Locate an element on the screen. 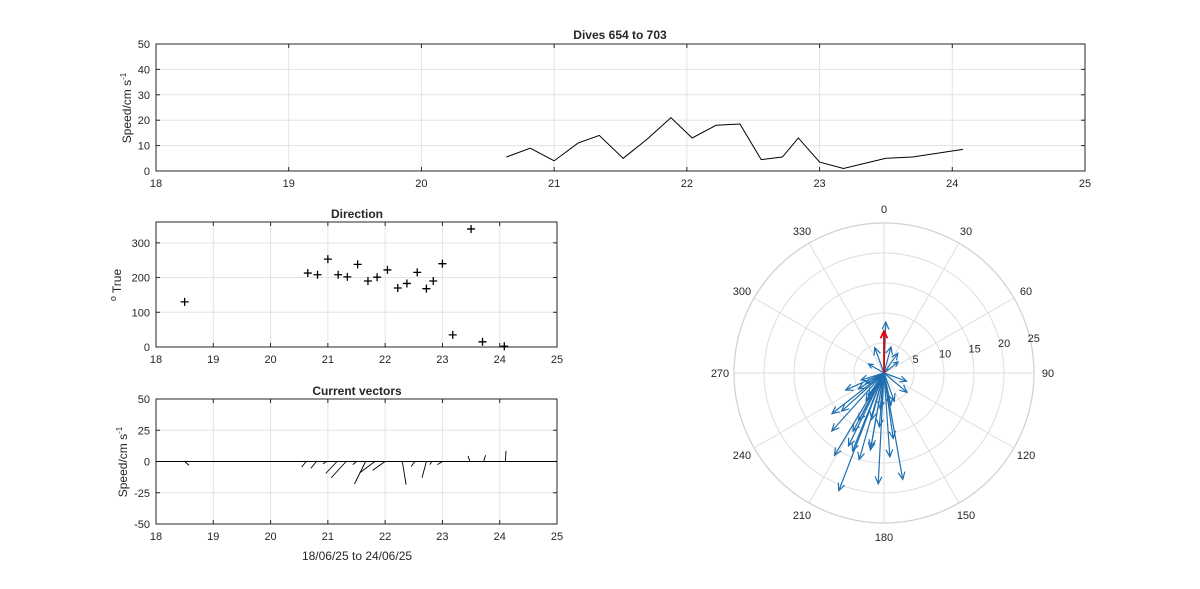  speed-title: Dives 654 to 703 is located at coordinates (620, 35).